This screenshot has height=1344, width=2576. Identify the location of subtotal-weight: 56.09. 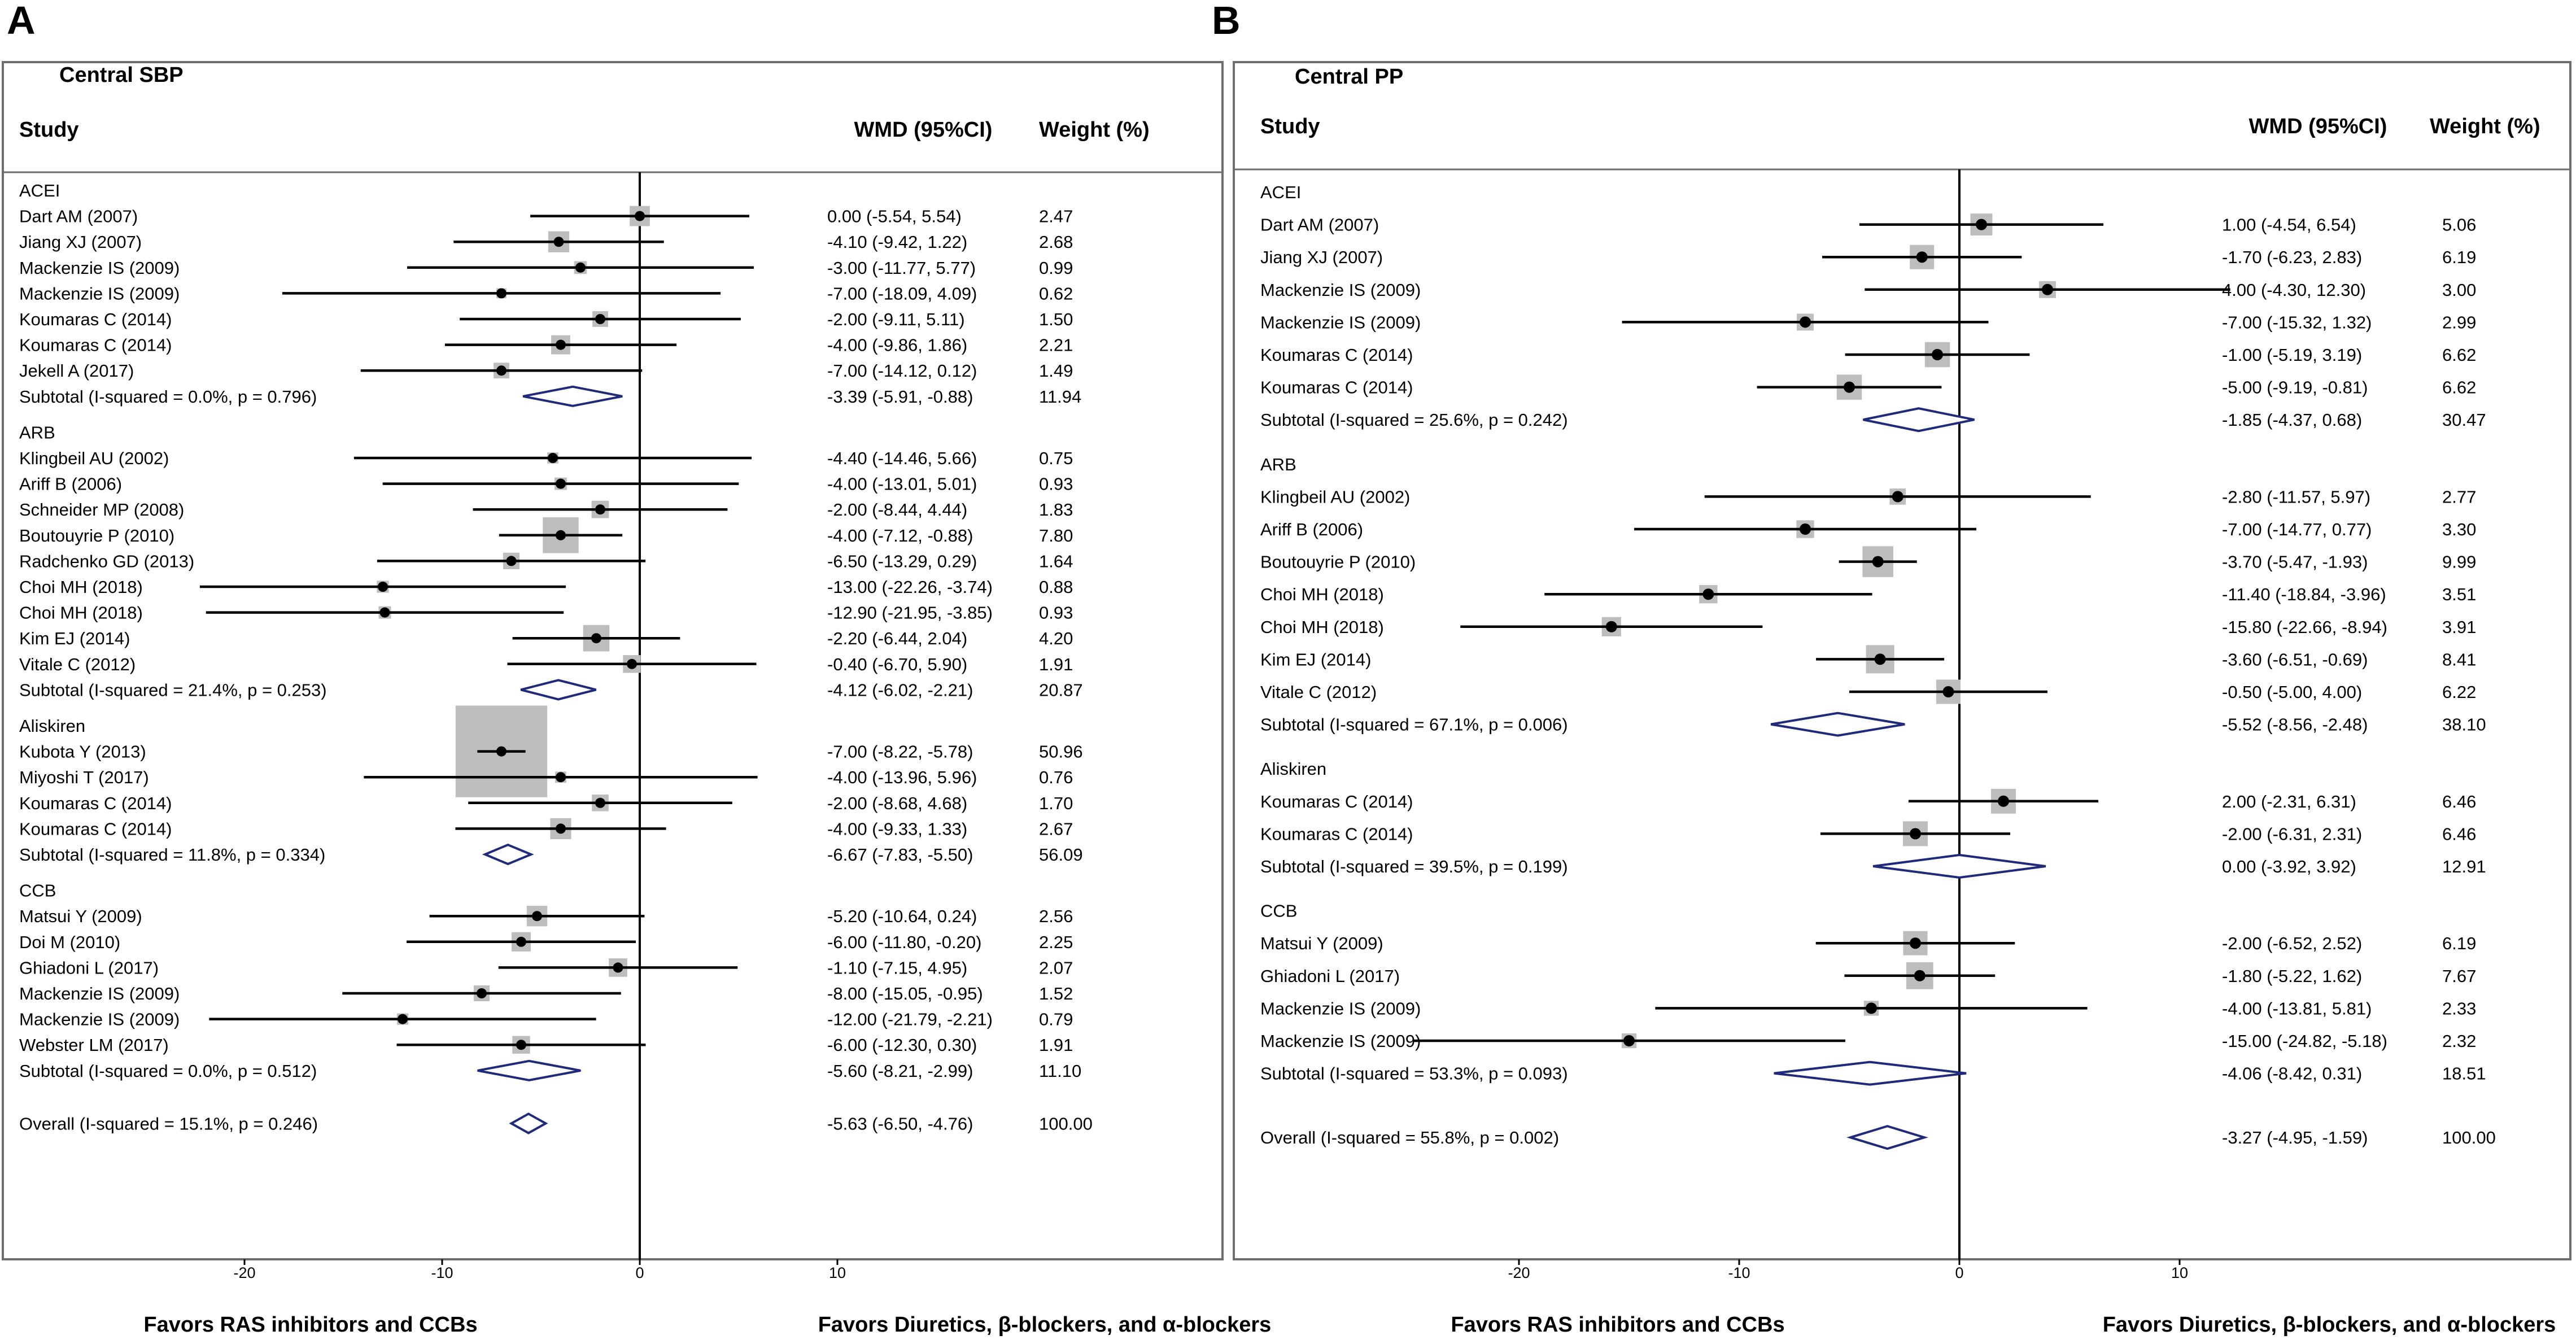
(1061, 855).